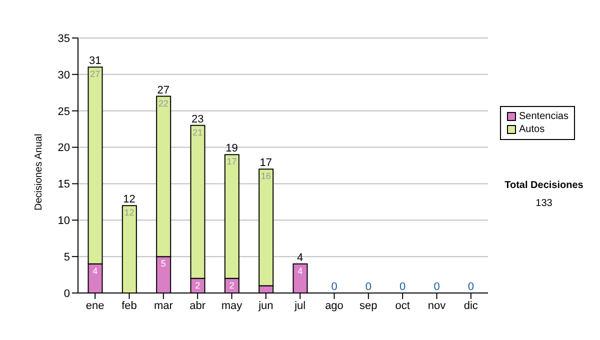 The height and width of the screenshot is (340, 600). I want to click on total-label: 17, so click(266, 163).